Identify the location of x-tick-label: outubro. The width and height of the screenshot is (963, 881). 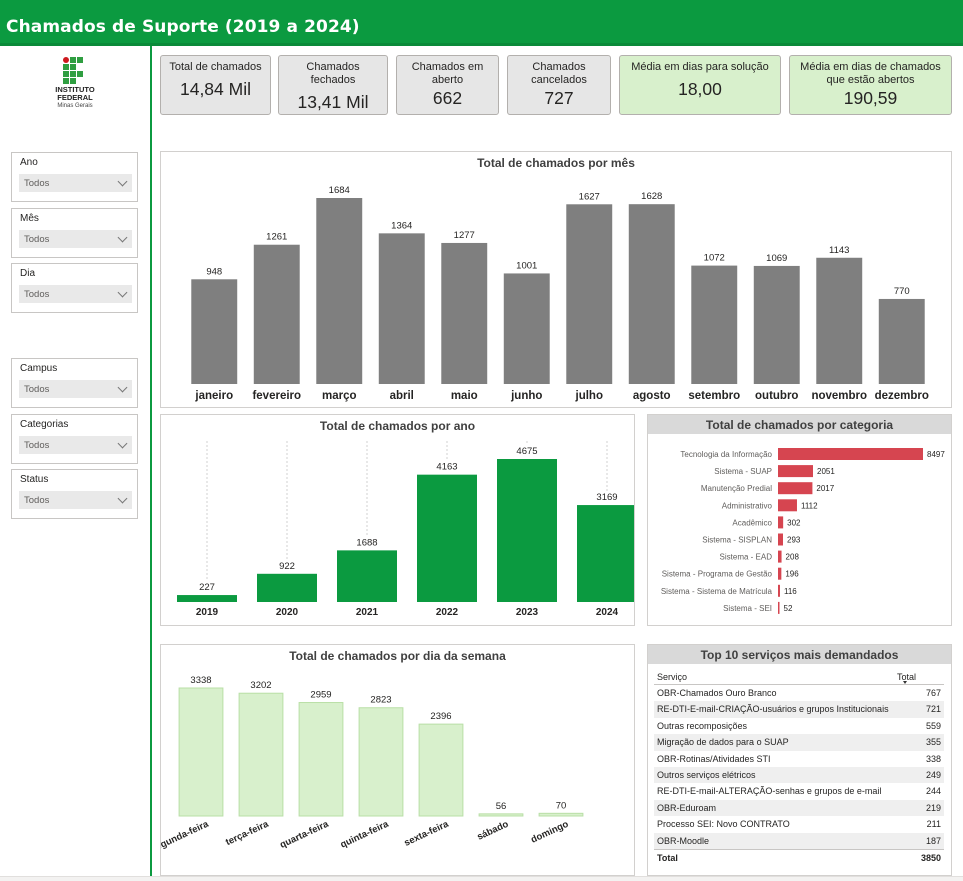
(776, 396).